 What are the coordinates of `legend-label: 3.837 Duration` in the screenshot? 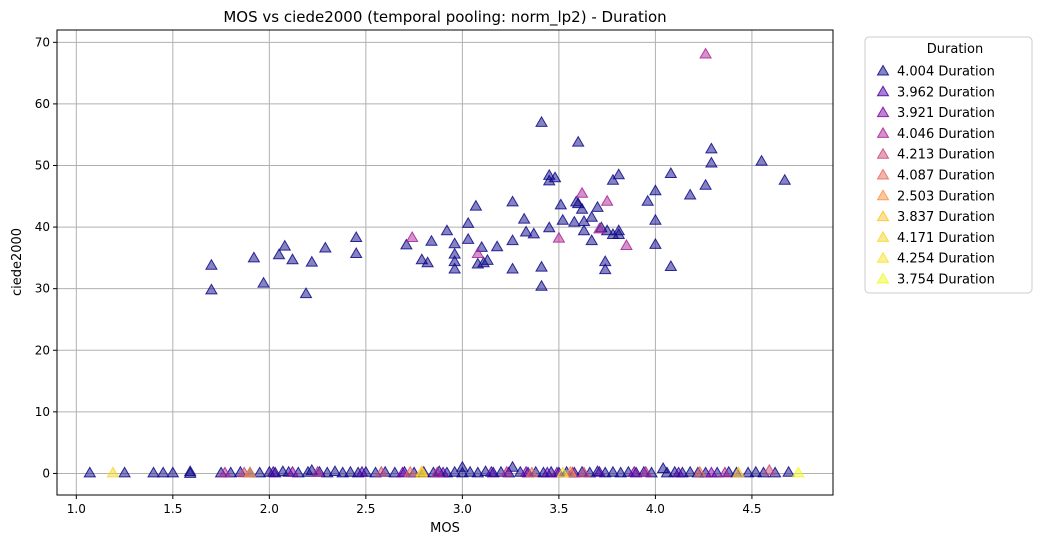 It's located at (946, 217).